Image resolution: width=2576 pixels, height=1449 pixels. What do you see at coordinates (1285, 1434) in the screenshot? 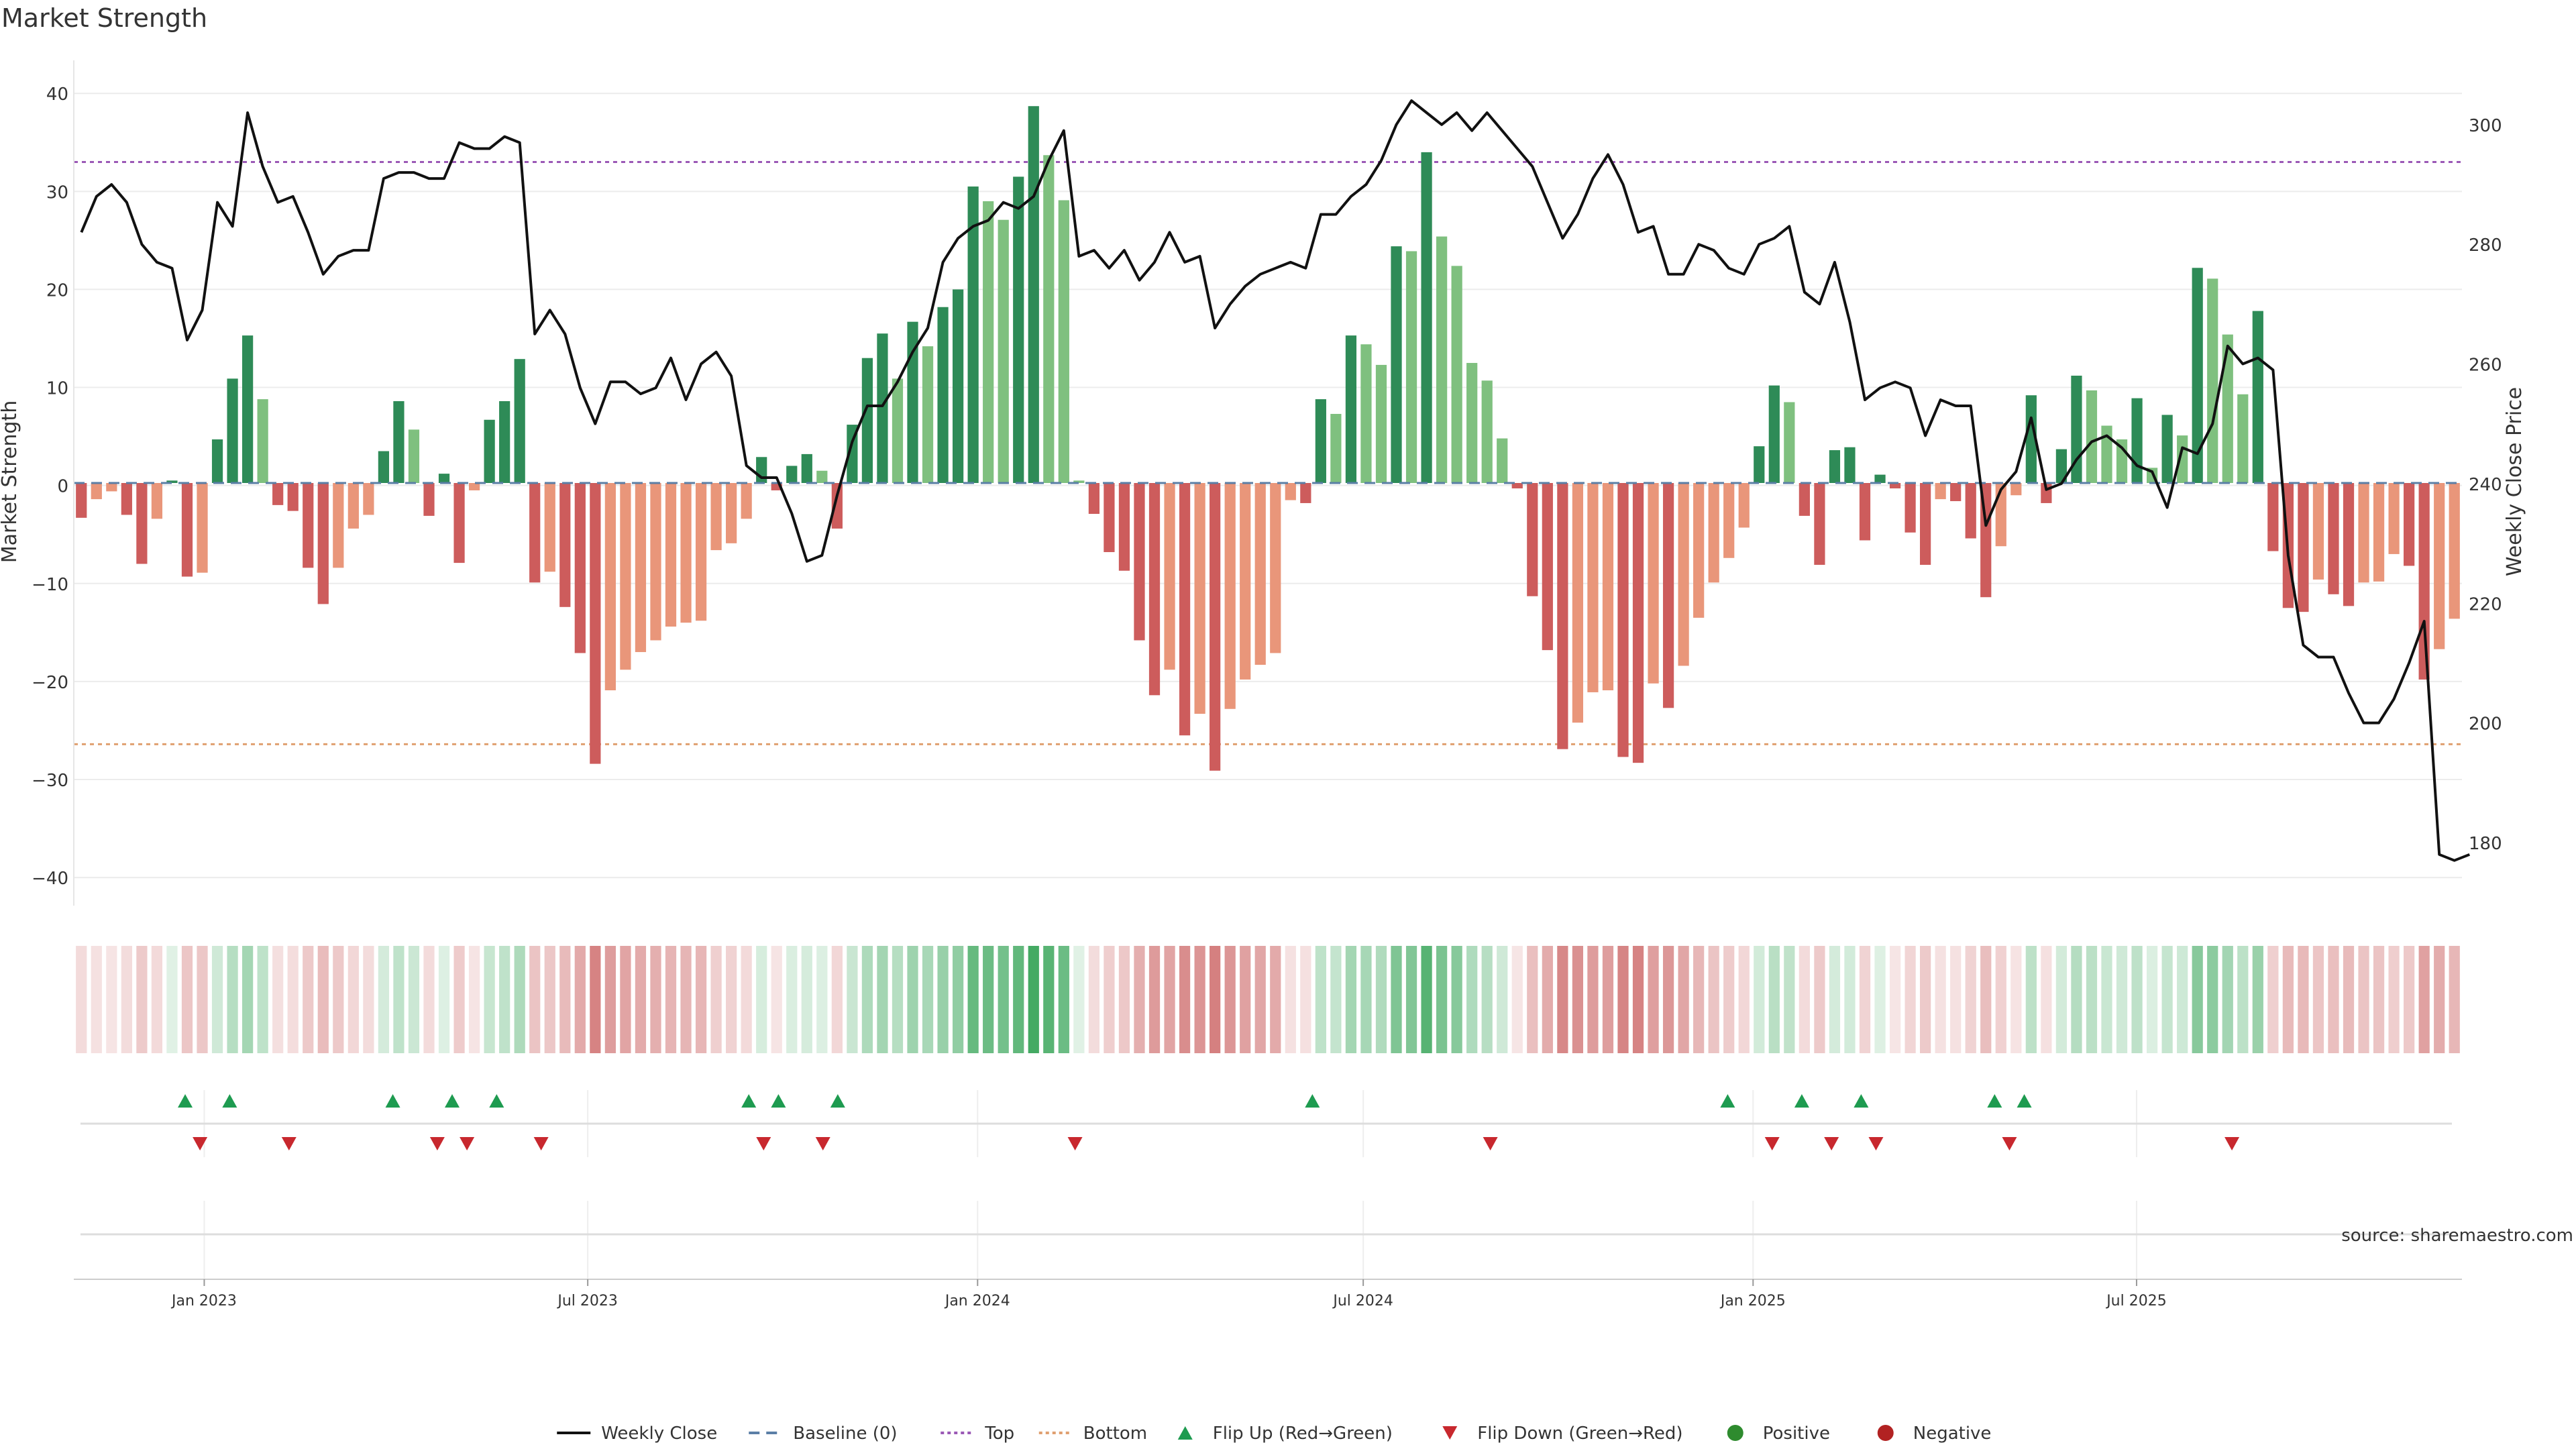
I see `legend-entry: Flip Up (Red→Green)` at bounding box center [1285, 1434].